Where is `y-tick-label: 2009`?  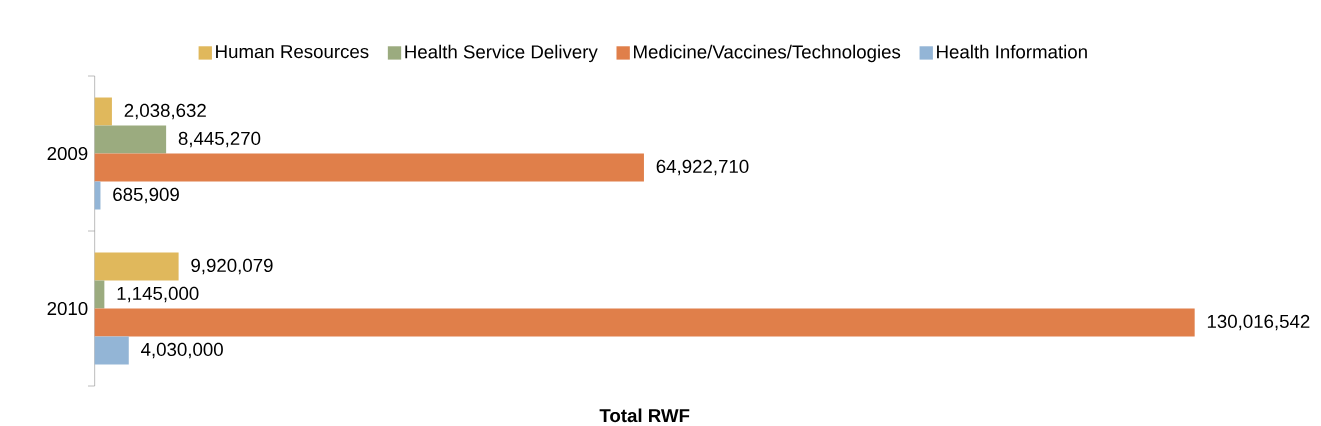 y-tick-label: 2009 is located at coordinates (67, 153).